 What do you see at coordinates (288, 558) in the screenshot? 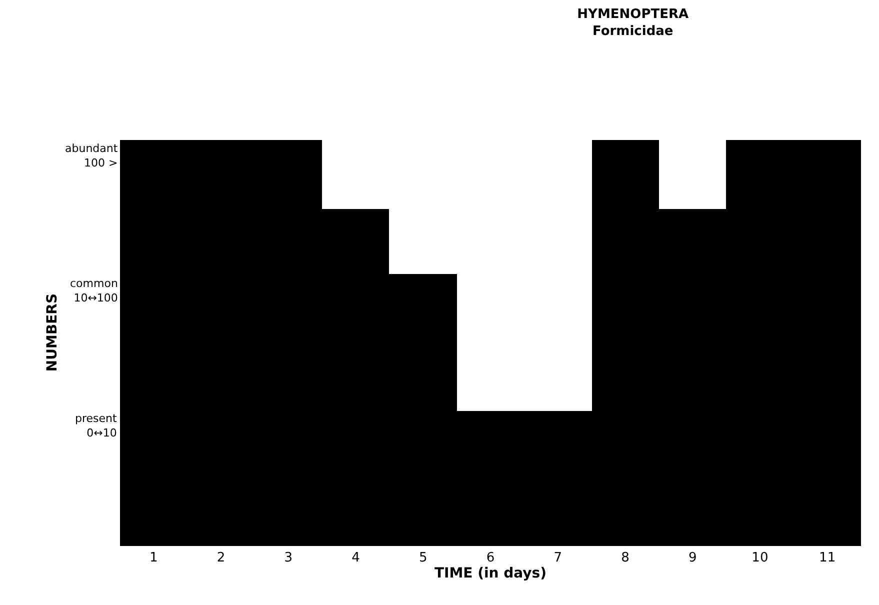
I see `x-tick-label: 3` at bounding box center [288, 558].